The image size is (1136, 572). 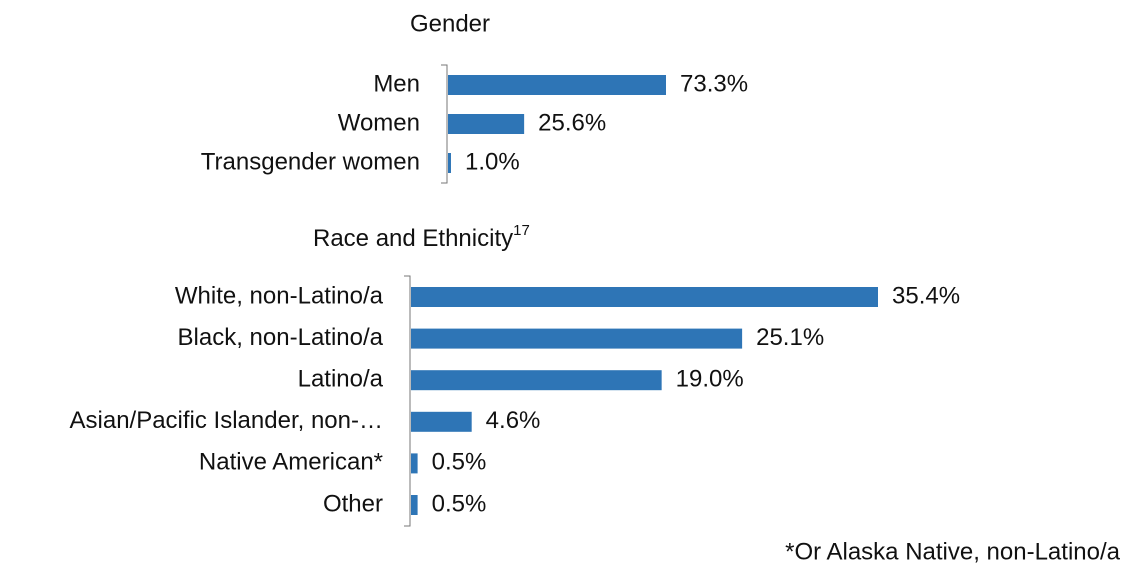 What do you see at coordinates (926, 295) in the screenshot?
I see `value-label: 35.4%` at bounding box center [926, 295].